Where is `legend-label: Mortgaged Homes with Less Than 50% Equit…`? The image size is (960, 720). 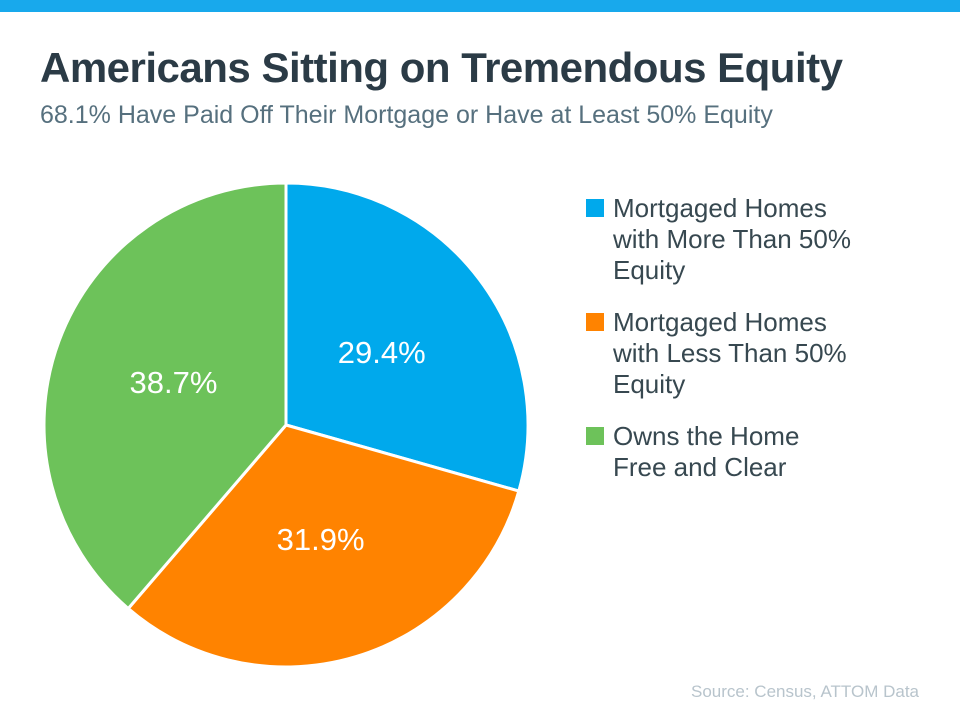 legend-label: Mortgaged Homes with Less Than 50% Equit… is located at coordinates (730, 353).